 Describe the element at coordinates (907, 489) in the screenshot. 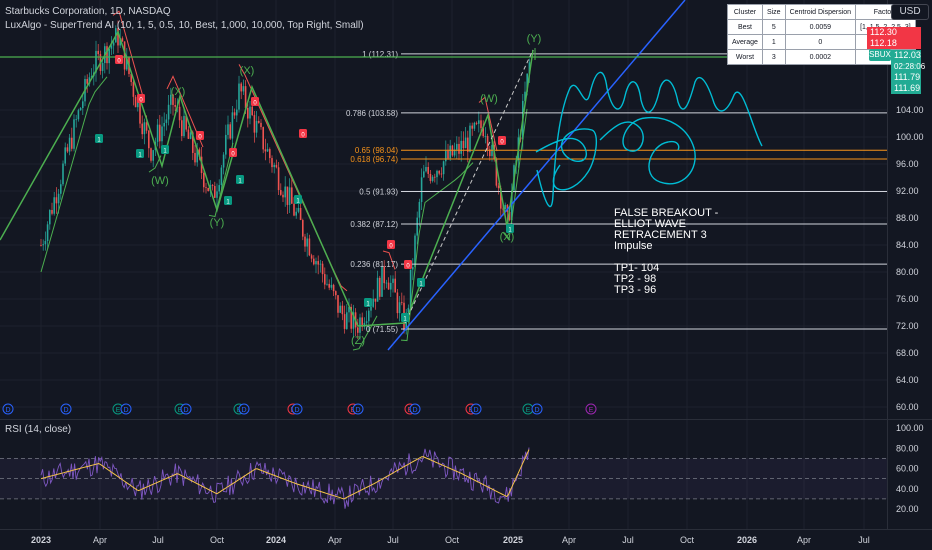

I see `rsi-tick-label: 40.00` at that location.